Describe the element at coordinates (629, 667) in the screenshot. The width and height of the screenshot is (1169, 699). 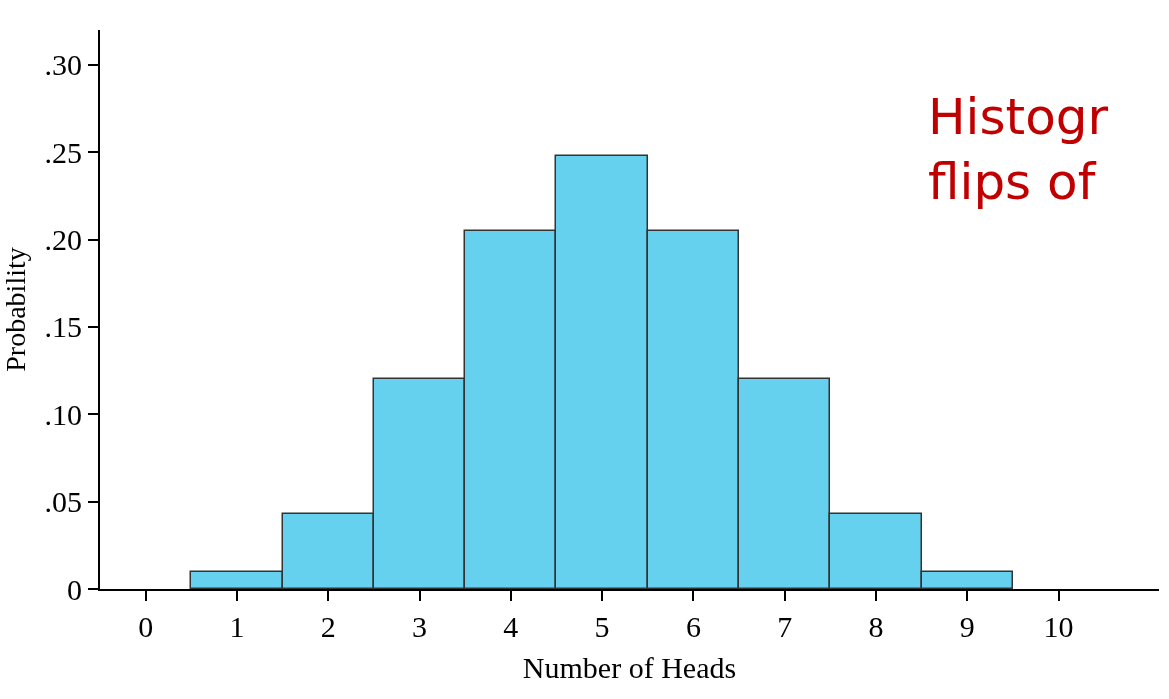
I see `x-axis-title: Number of Heads` at that location.